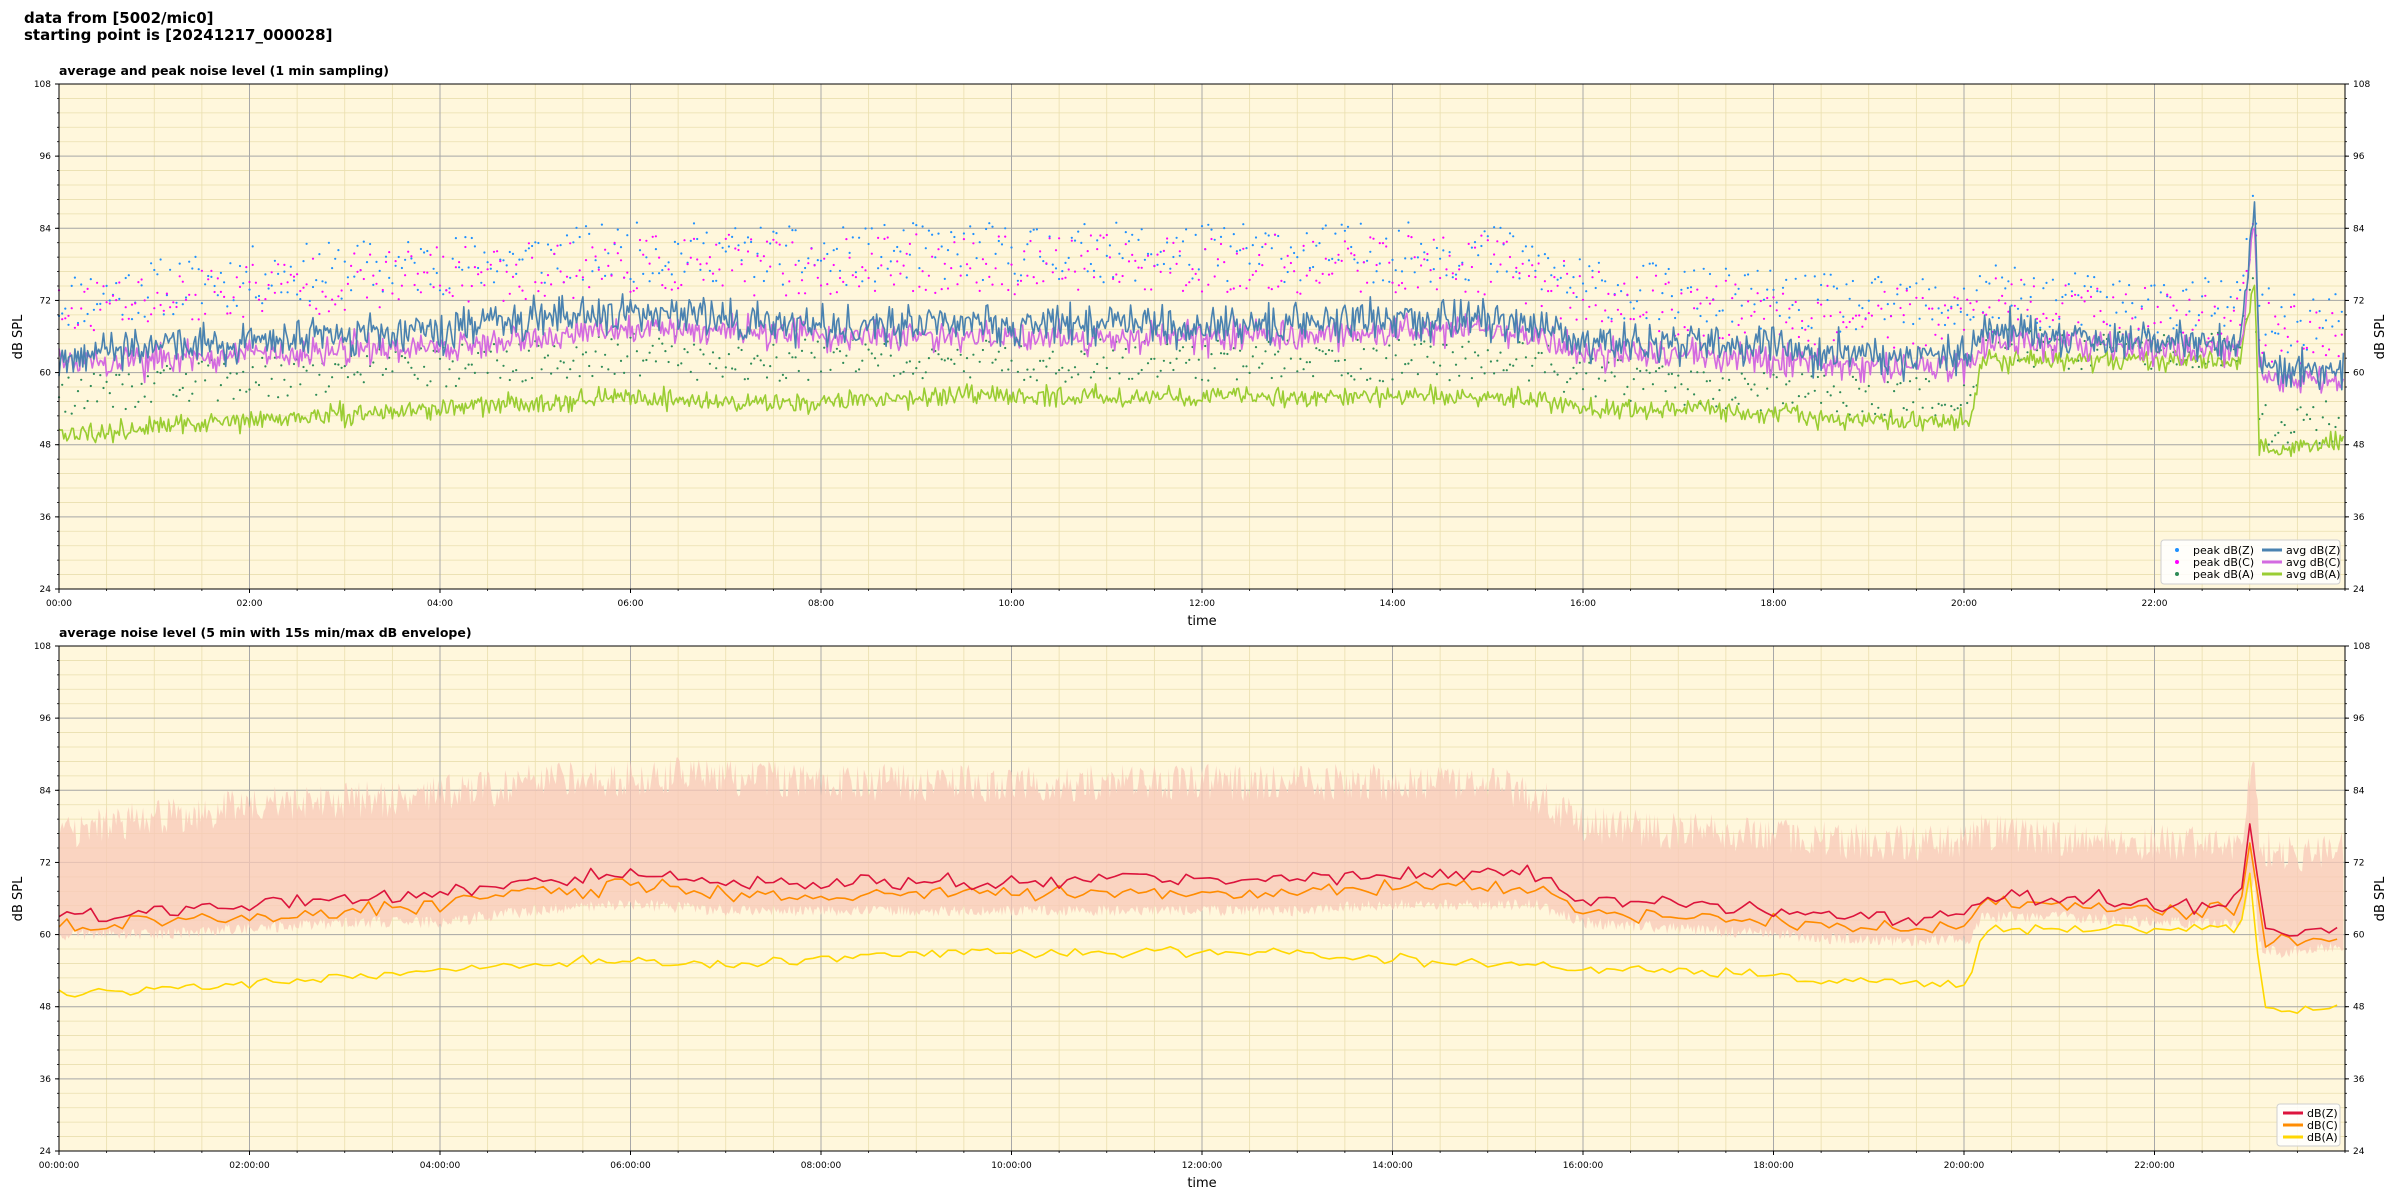  What do you see at coordinates (2358, 863) in the screenshot?
I see `y-tick-label-right: 72` at bounding box center [2358, 863].